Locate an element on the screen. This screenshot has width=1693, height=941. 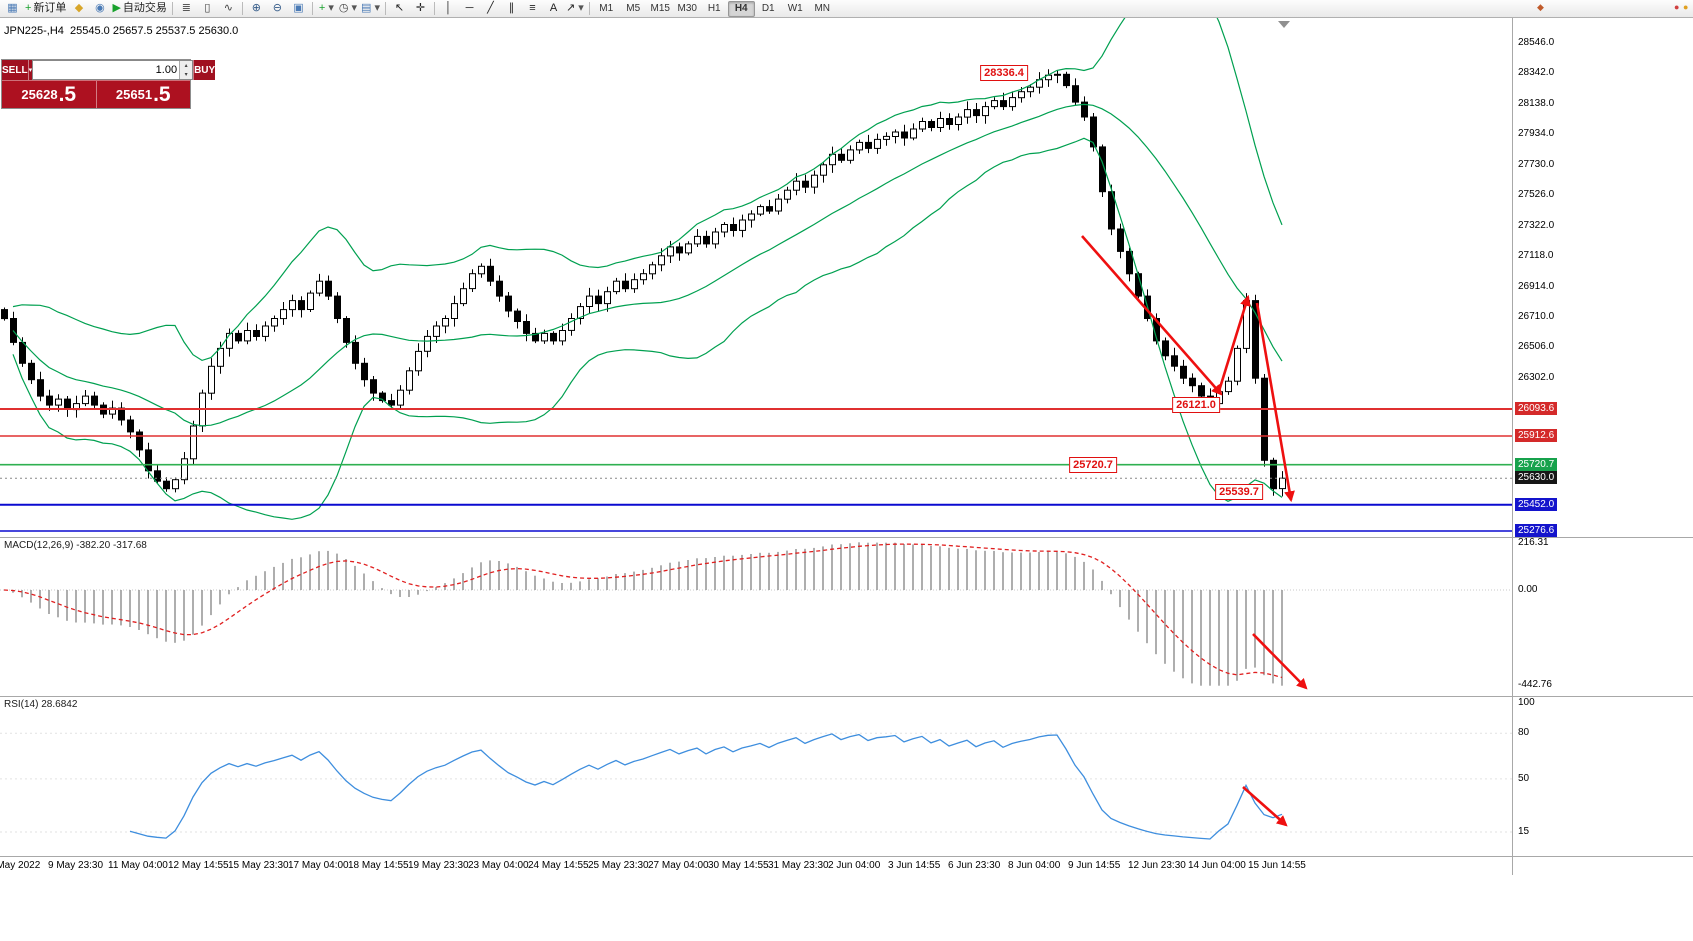
volume-down-icon: ▾ is located at coordinates (186, 74).